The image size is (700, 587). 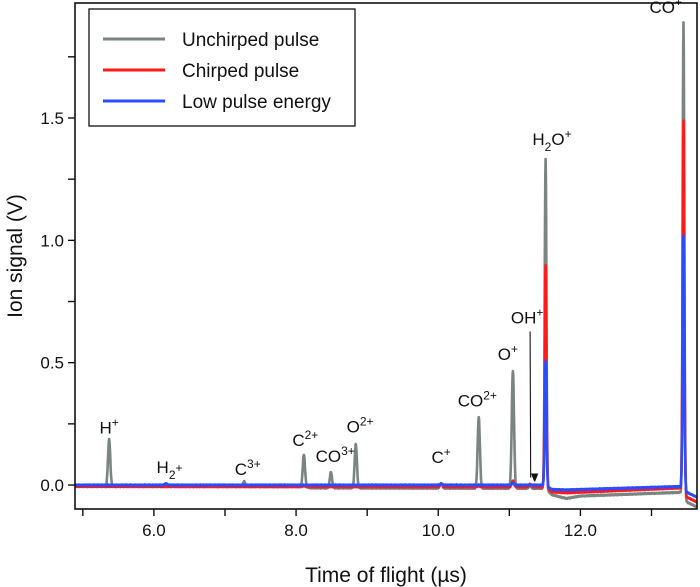 I want to click on x-tick-label: 12.0, so click(x=580, y=530).